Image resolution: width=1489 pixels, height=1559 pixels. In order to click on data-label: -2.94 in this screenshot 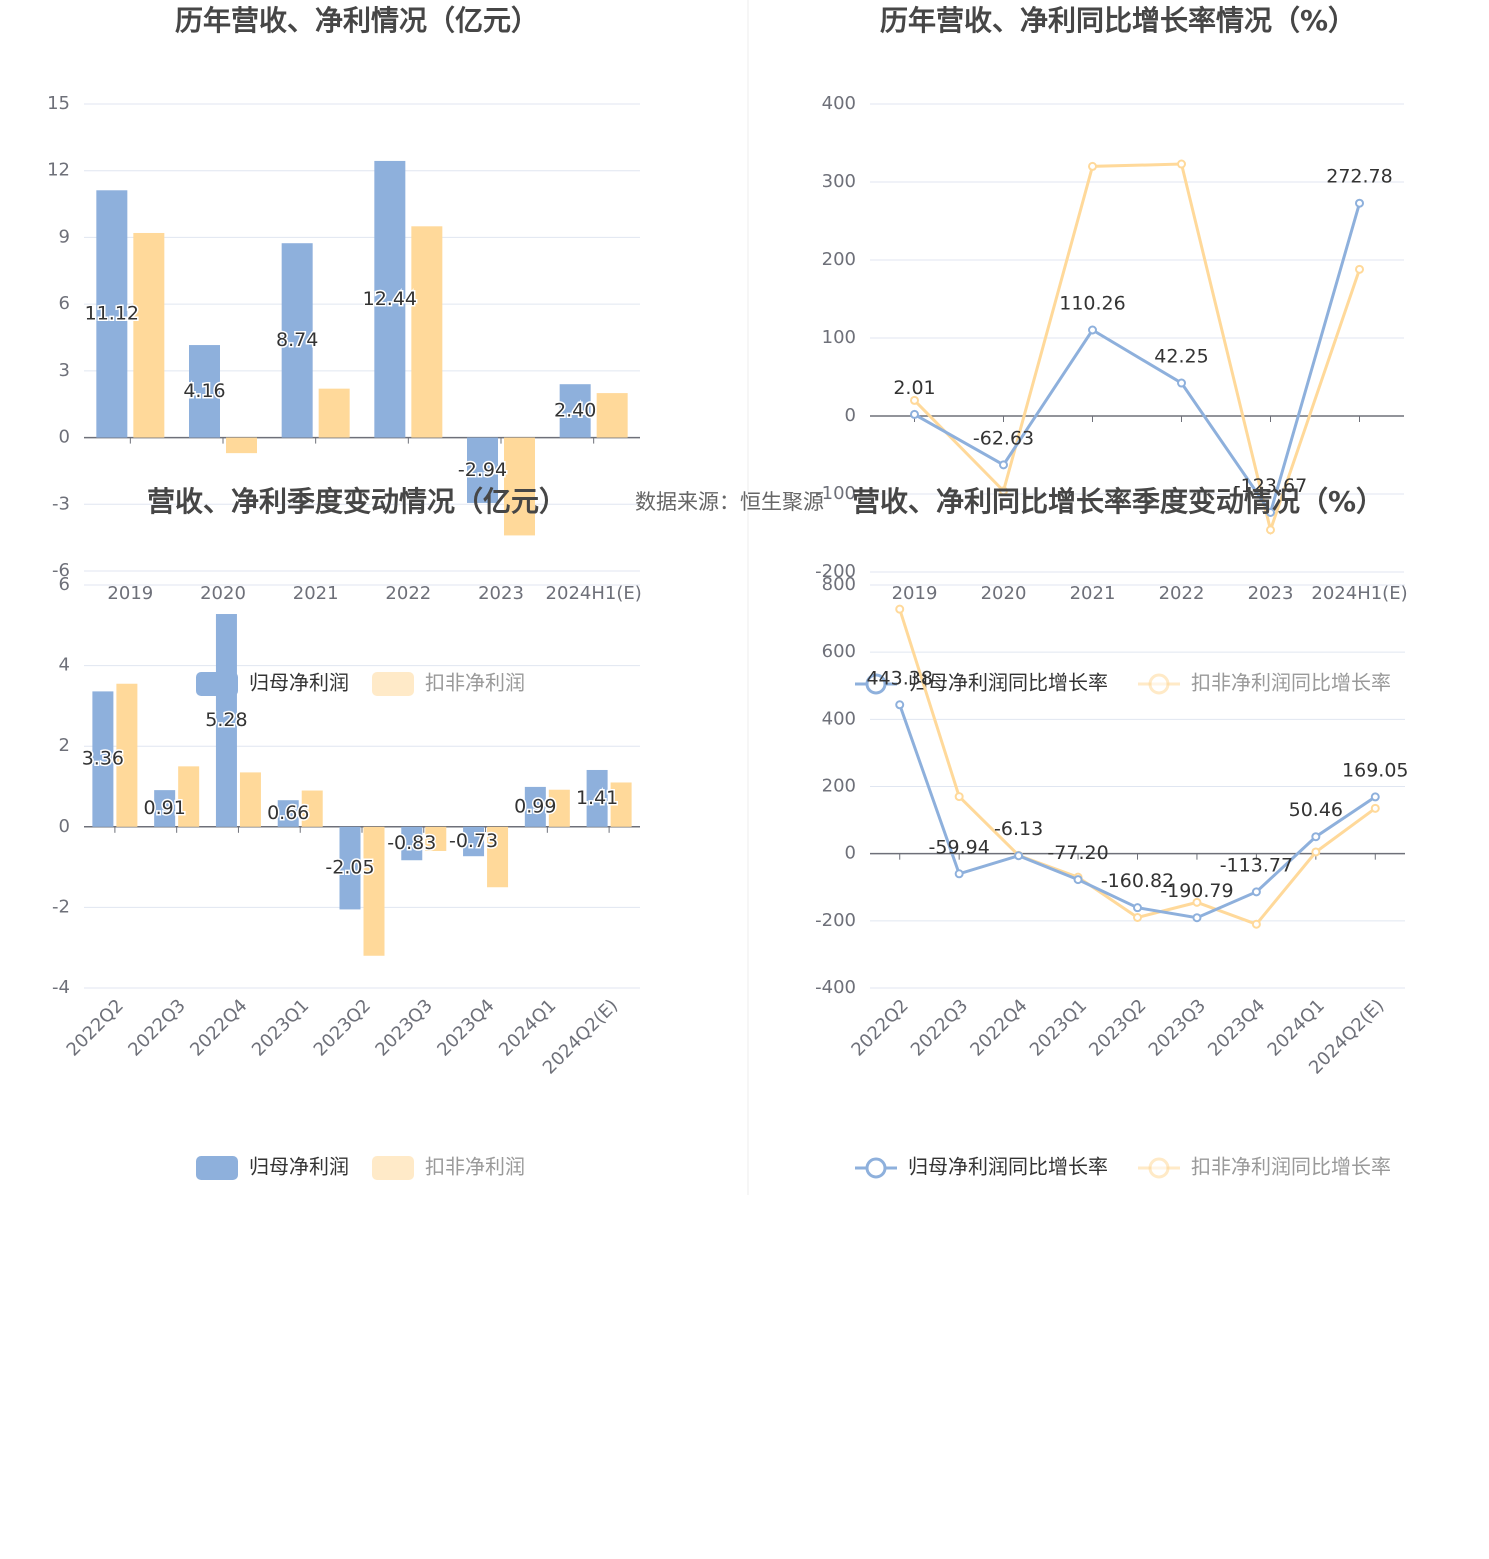, I will do `click(482, 470)`.